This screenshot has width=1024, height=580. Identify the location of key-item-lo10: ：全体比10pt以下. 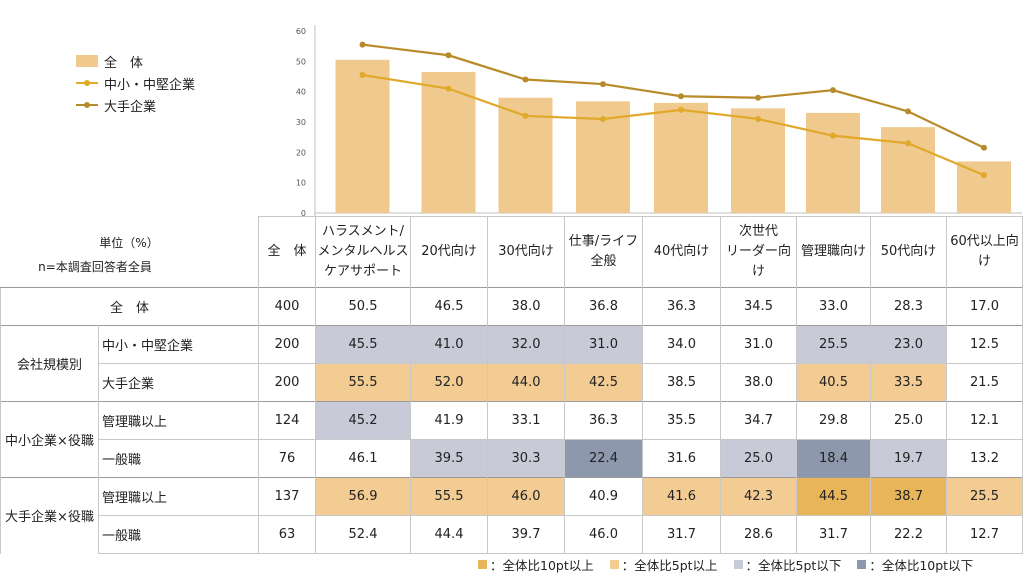
(915, 564).